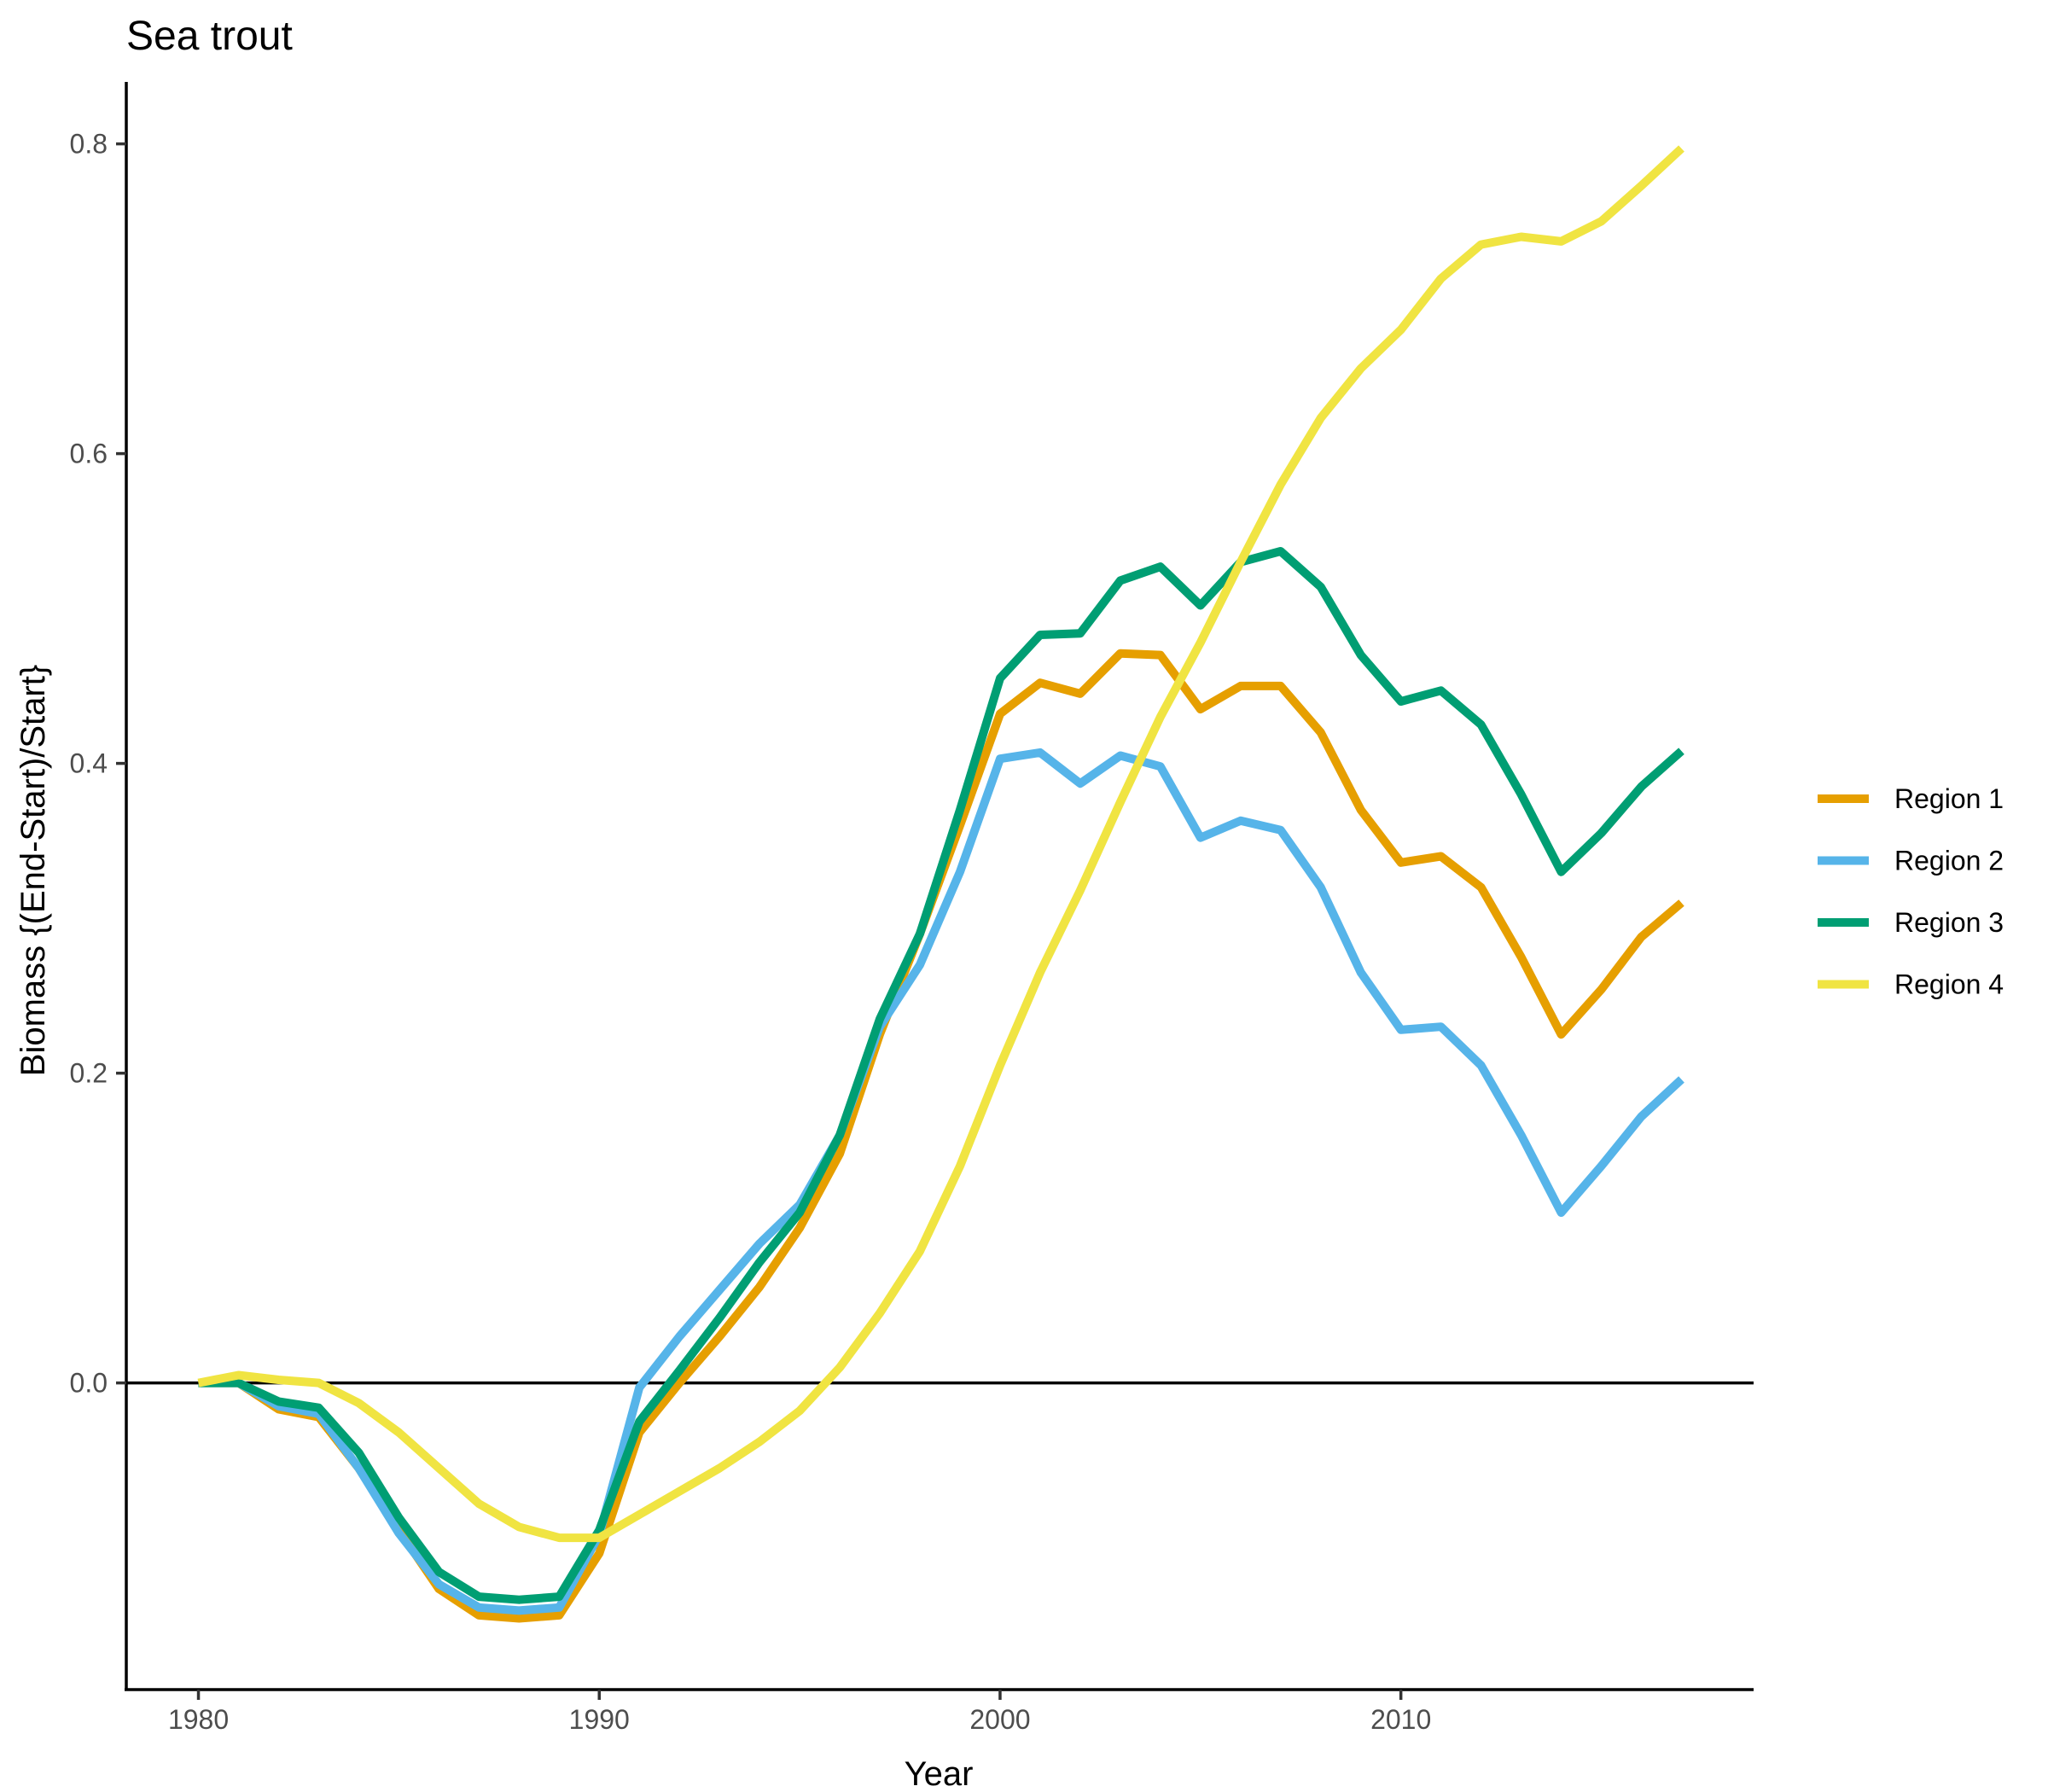  Describe the element at coordinates (198, 1719) in the screenshot. I see `x-tick-label: 1980` at that location.